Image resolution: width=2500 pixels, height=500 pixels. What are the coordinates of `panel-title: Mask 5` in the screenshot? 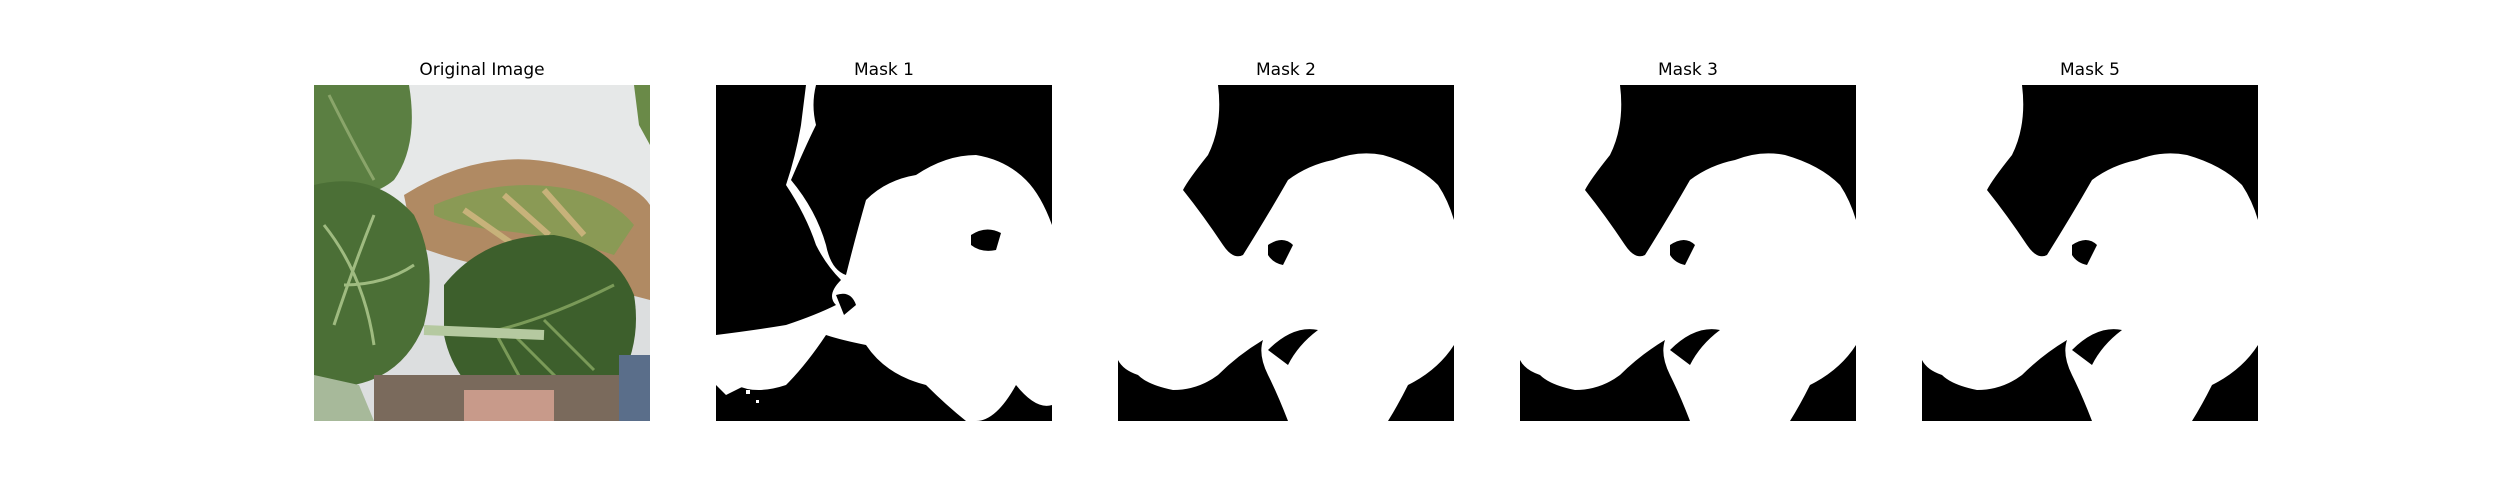 It's located at (2089, 70).